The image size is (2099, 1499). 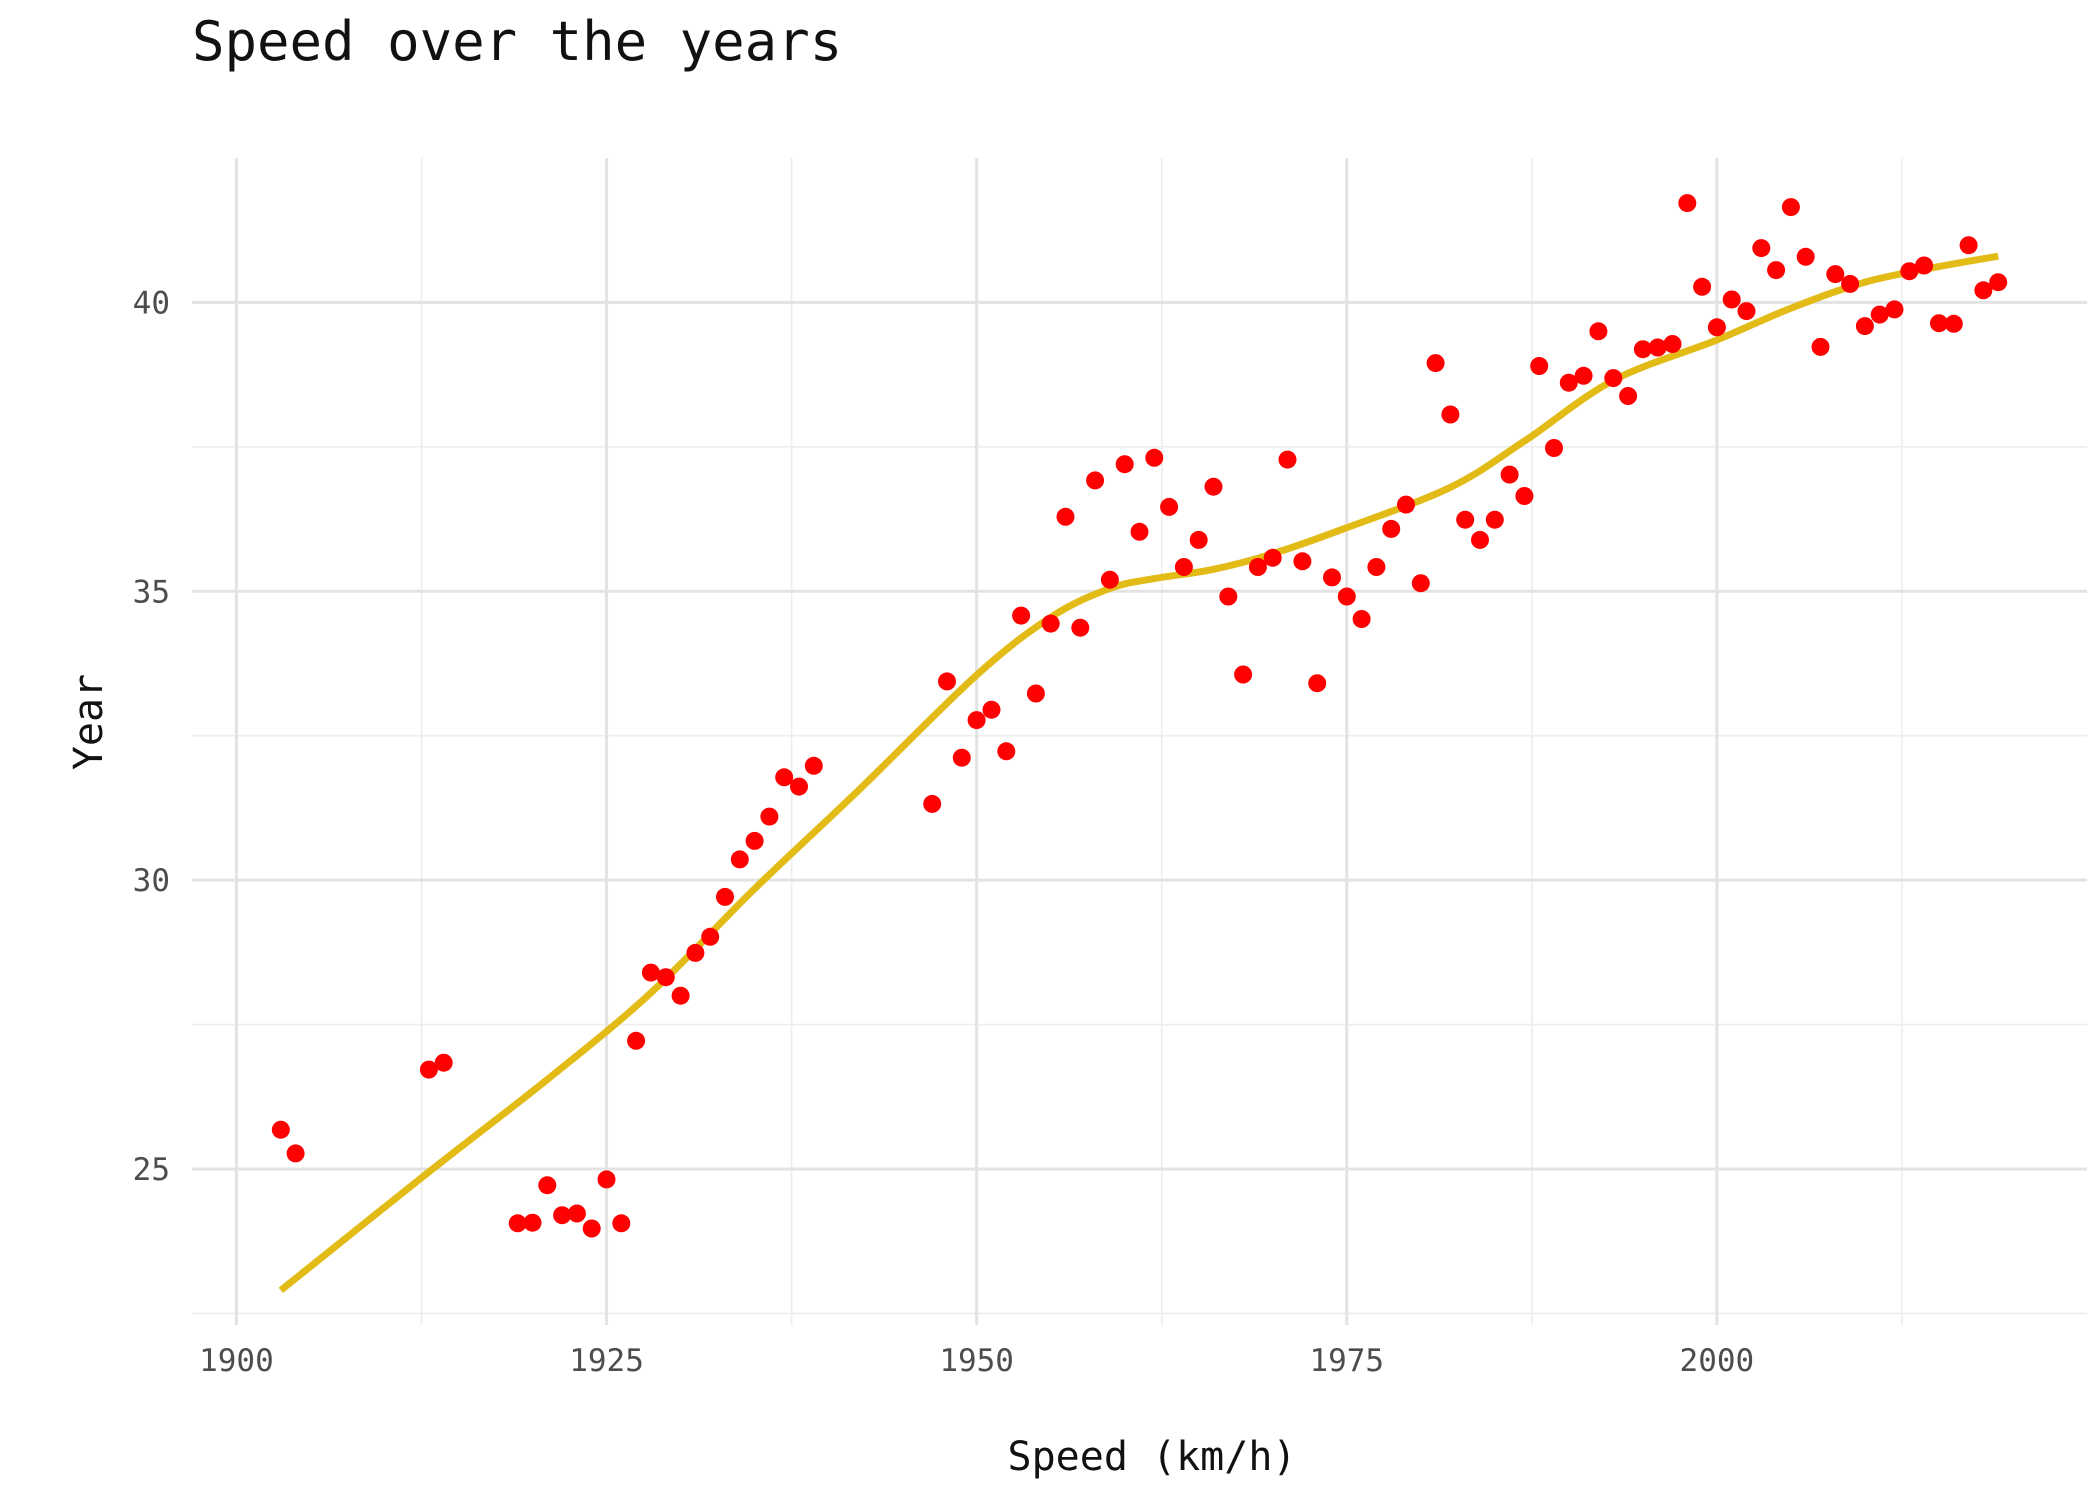 What do you see at coordinates (151, 592) in the screenshot?
I see `y-tick-label: 35` at bounding box center [151, 592].